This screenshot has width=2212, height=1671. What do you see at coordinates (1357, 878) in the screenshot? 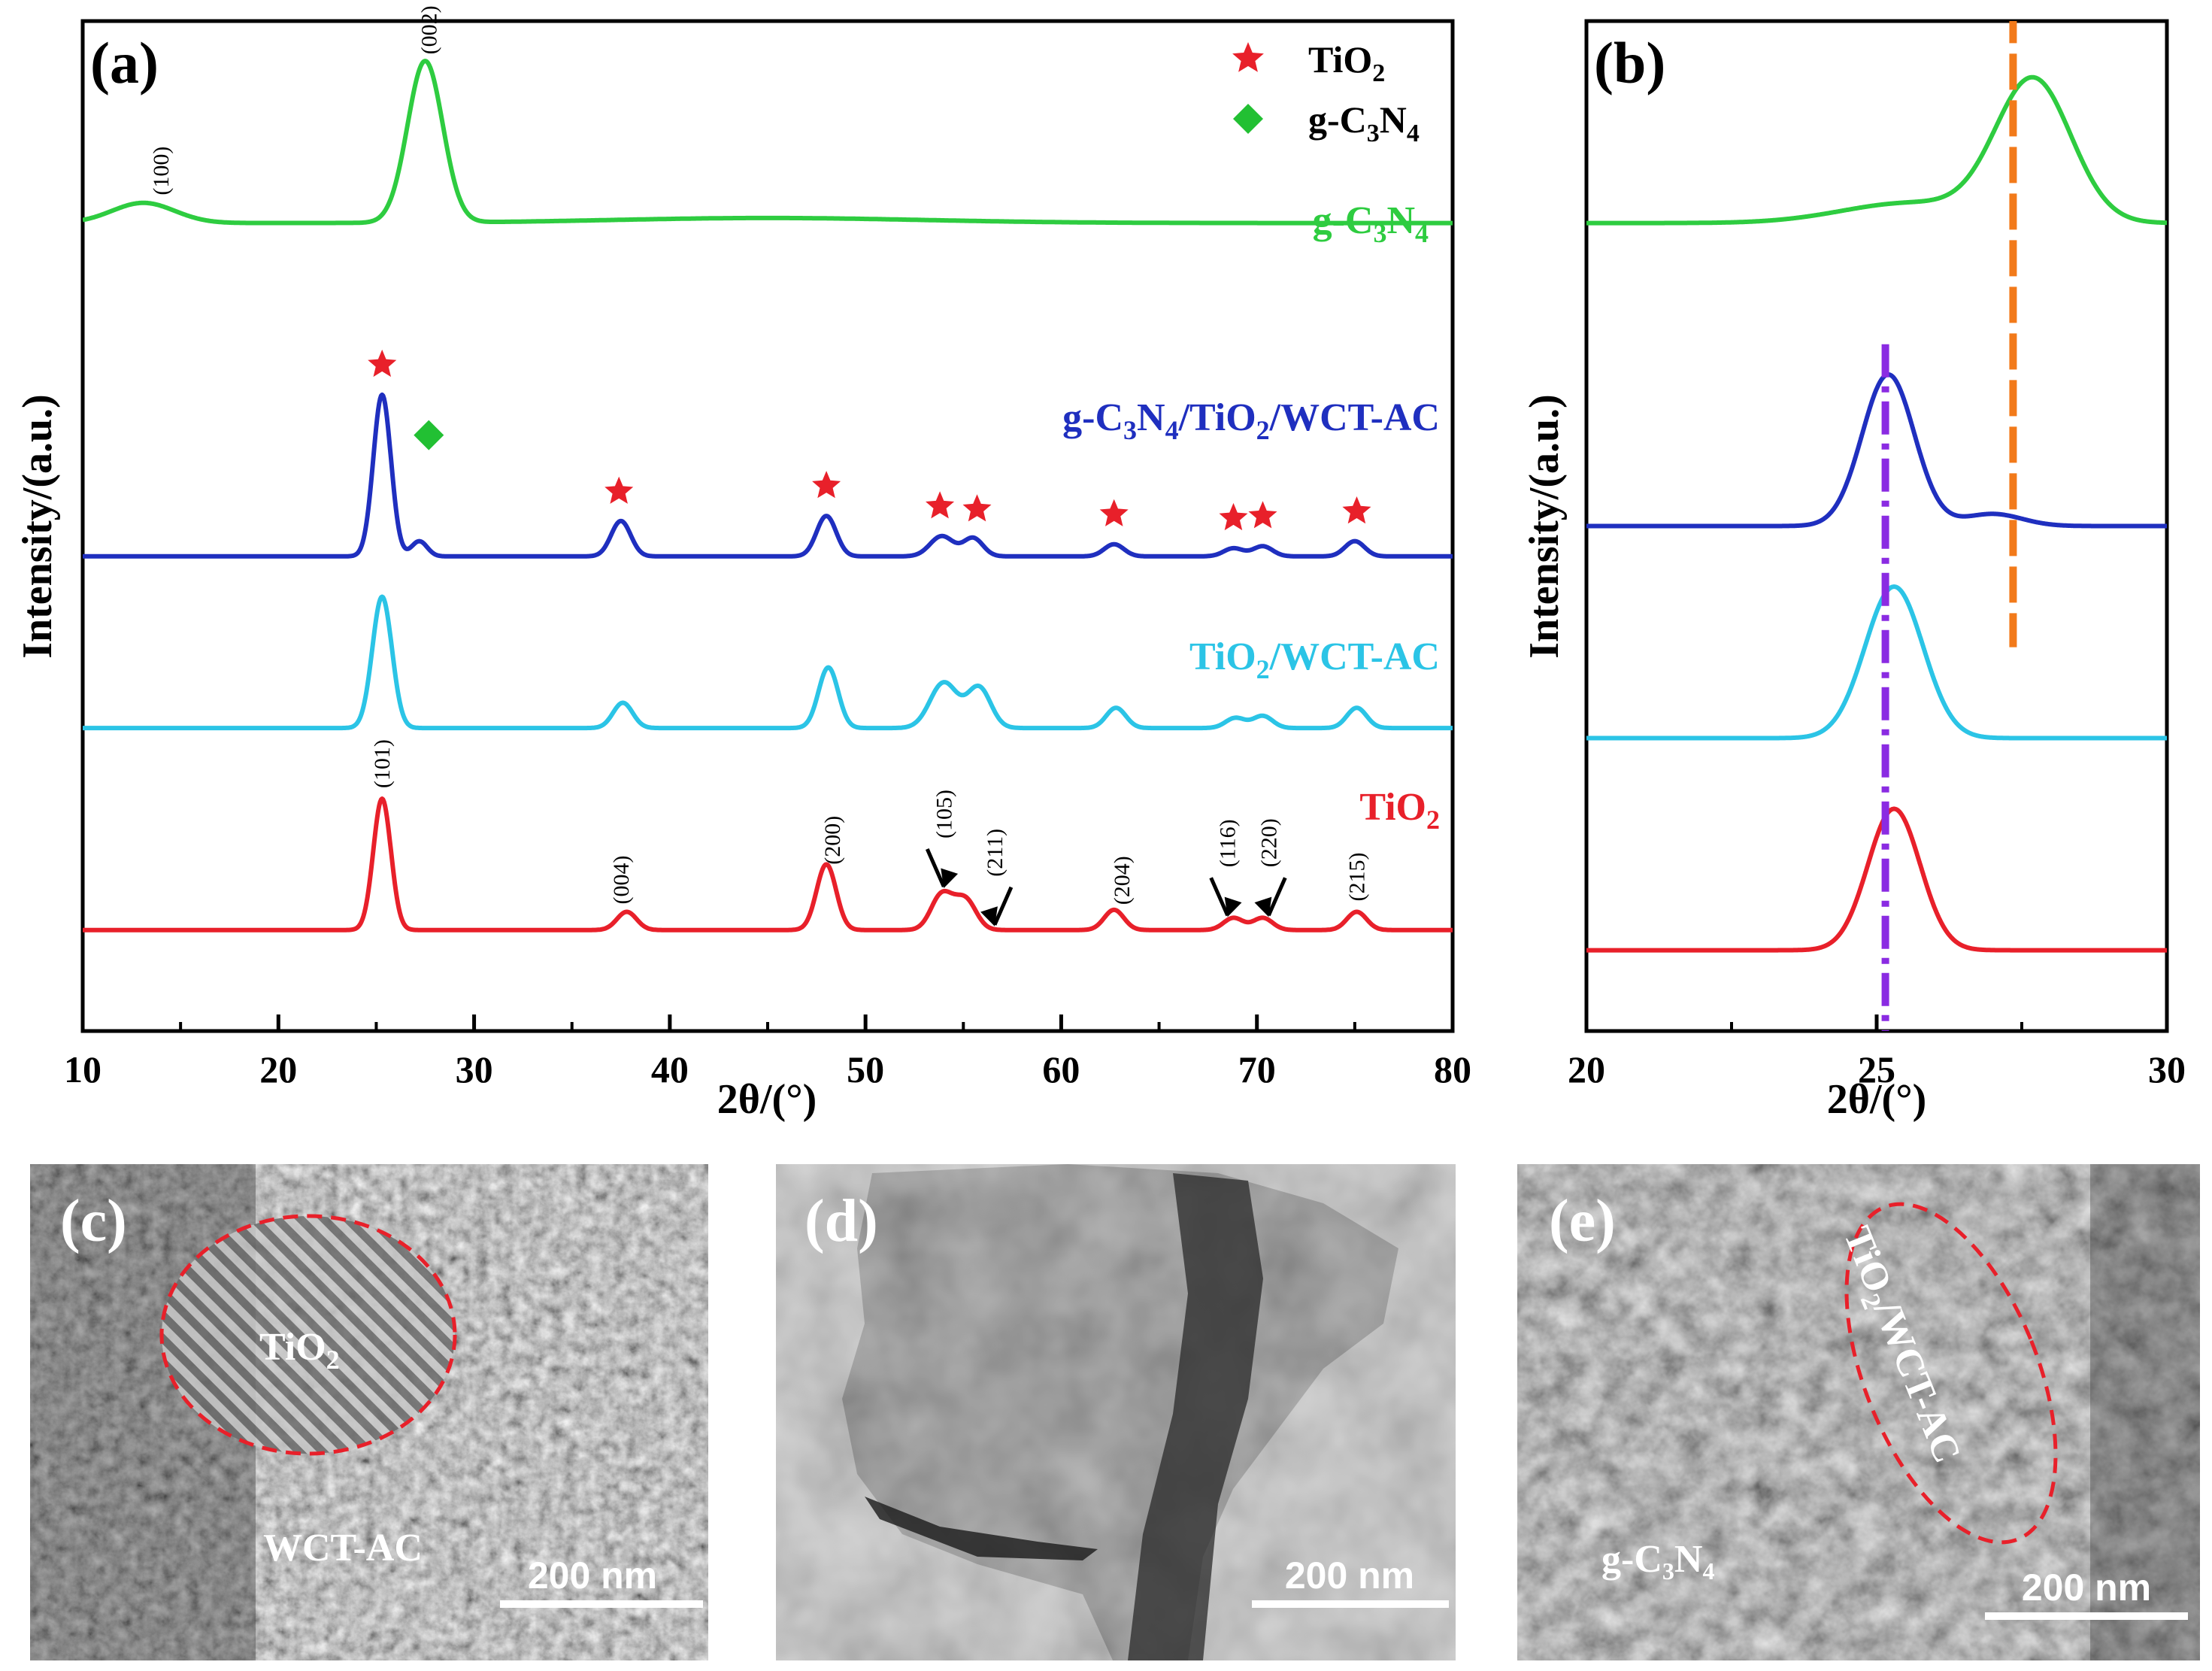
I see `hkl-label: (215)` at bounding box center [1357, 878].